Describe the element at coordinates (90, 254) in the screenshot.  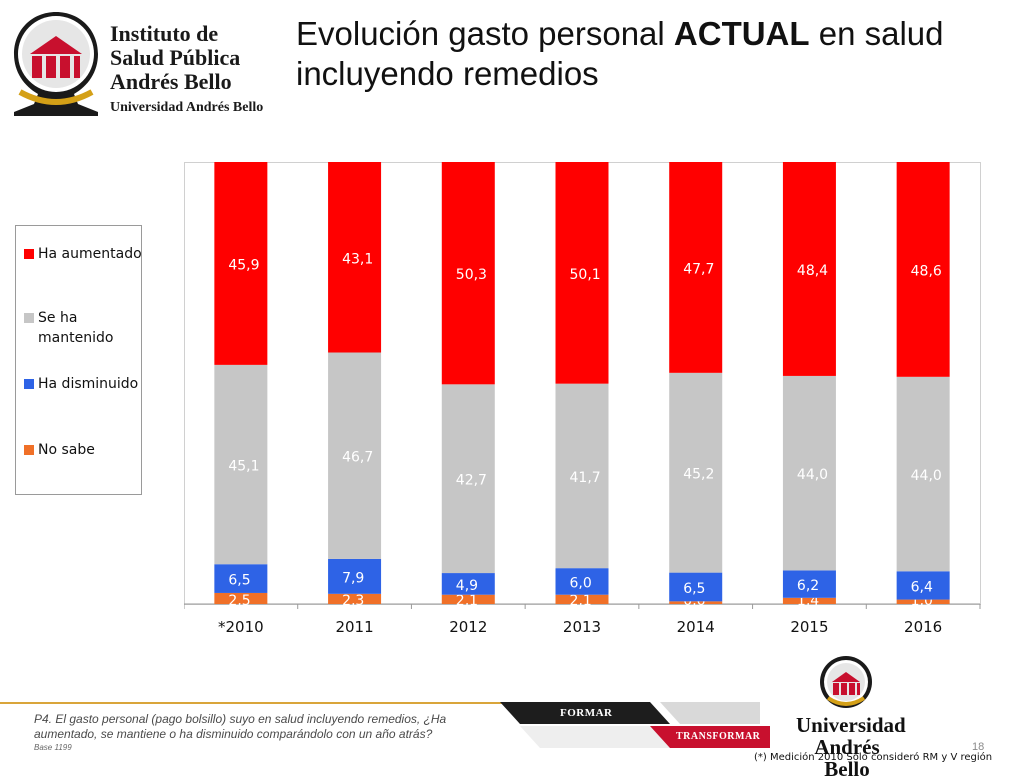
I see `legend-label: Ha aumentado` at that location.